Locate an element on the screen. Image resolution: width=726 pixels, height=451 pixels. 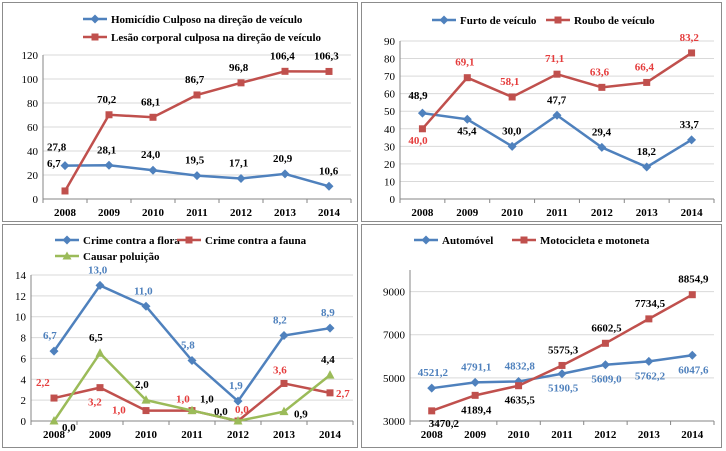
data-label-s1-0: 2,2 is located at coordinates (43, 383).